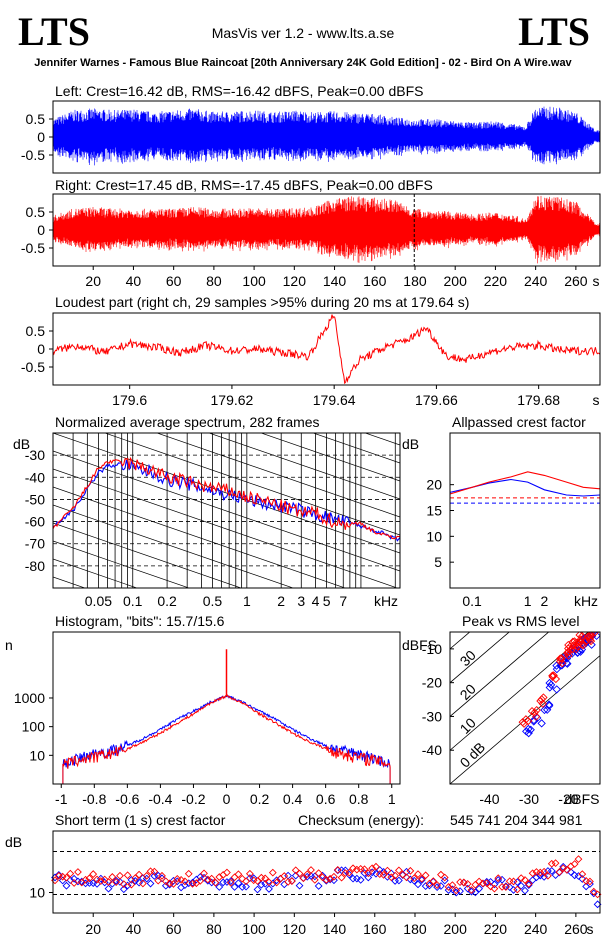  I want to click on y-tick-label: -20, so click(432, 683).